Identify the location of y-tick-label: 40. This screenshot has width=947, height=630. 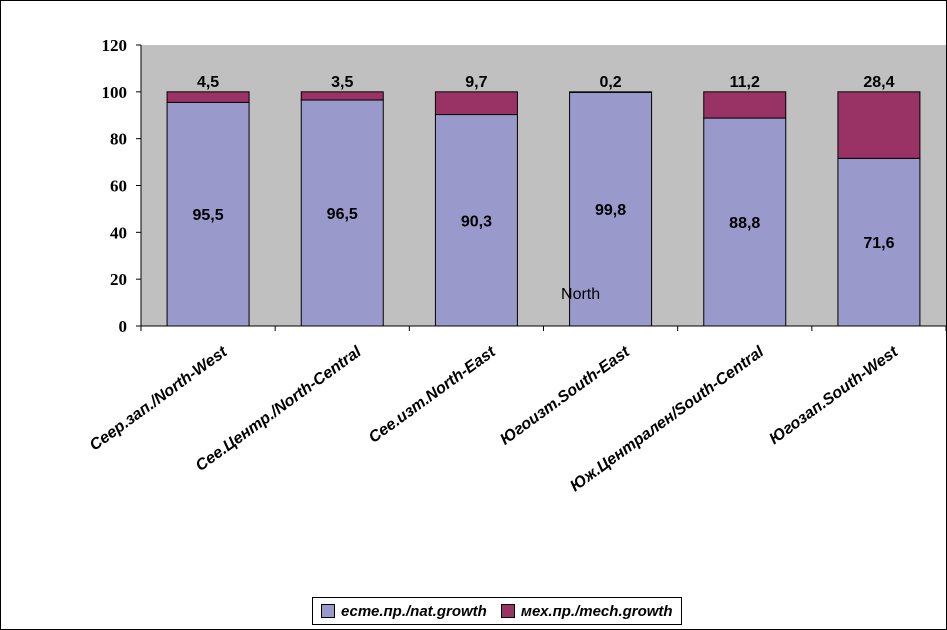
(118, 232).